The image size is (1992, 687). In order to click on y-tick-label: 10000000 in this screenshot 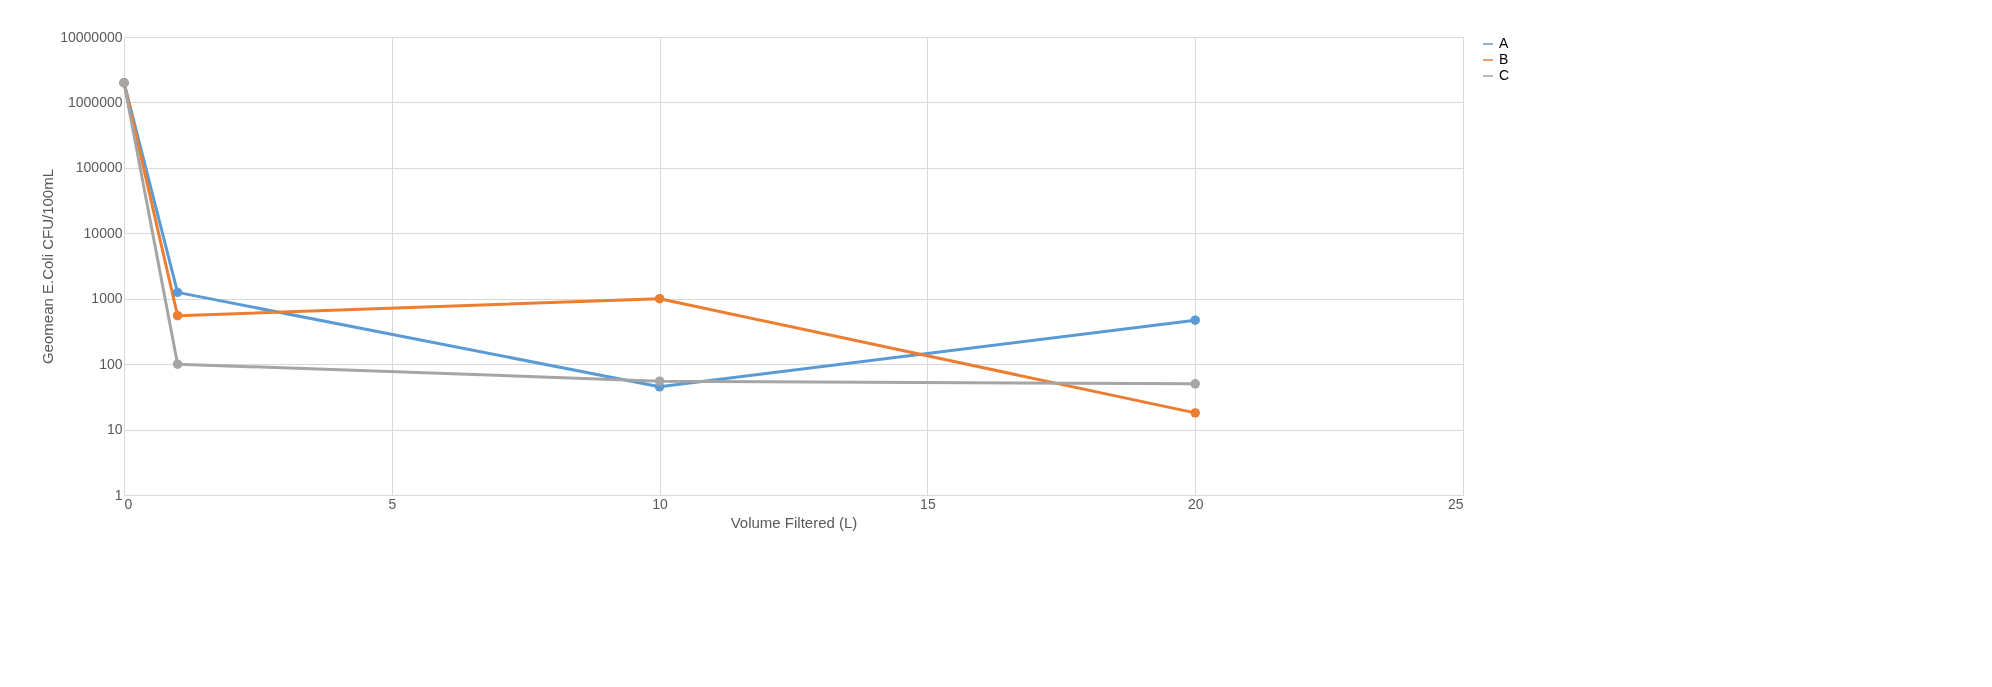, I will do `click(91, 36)`.